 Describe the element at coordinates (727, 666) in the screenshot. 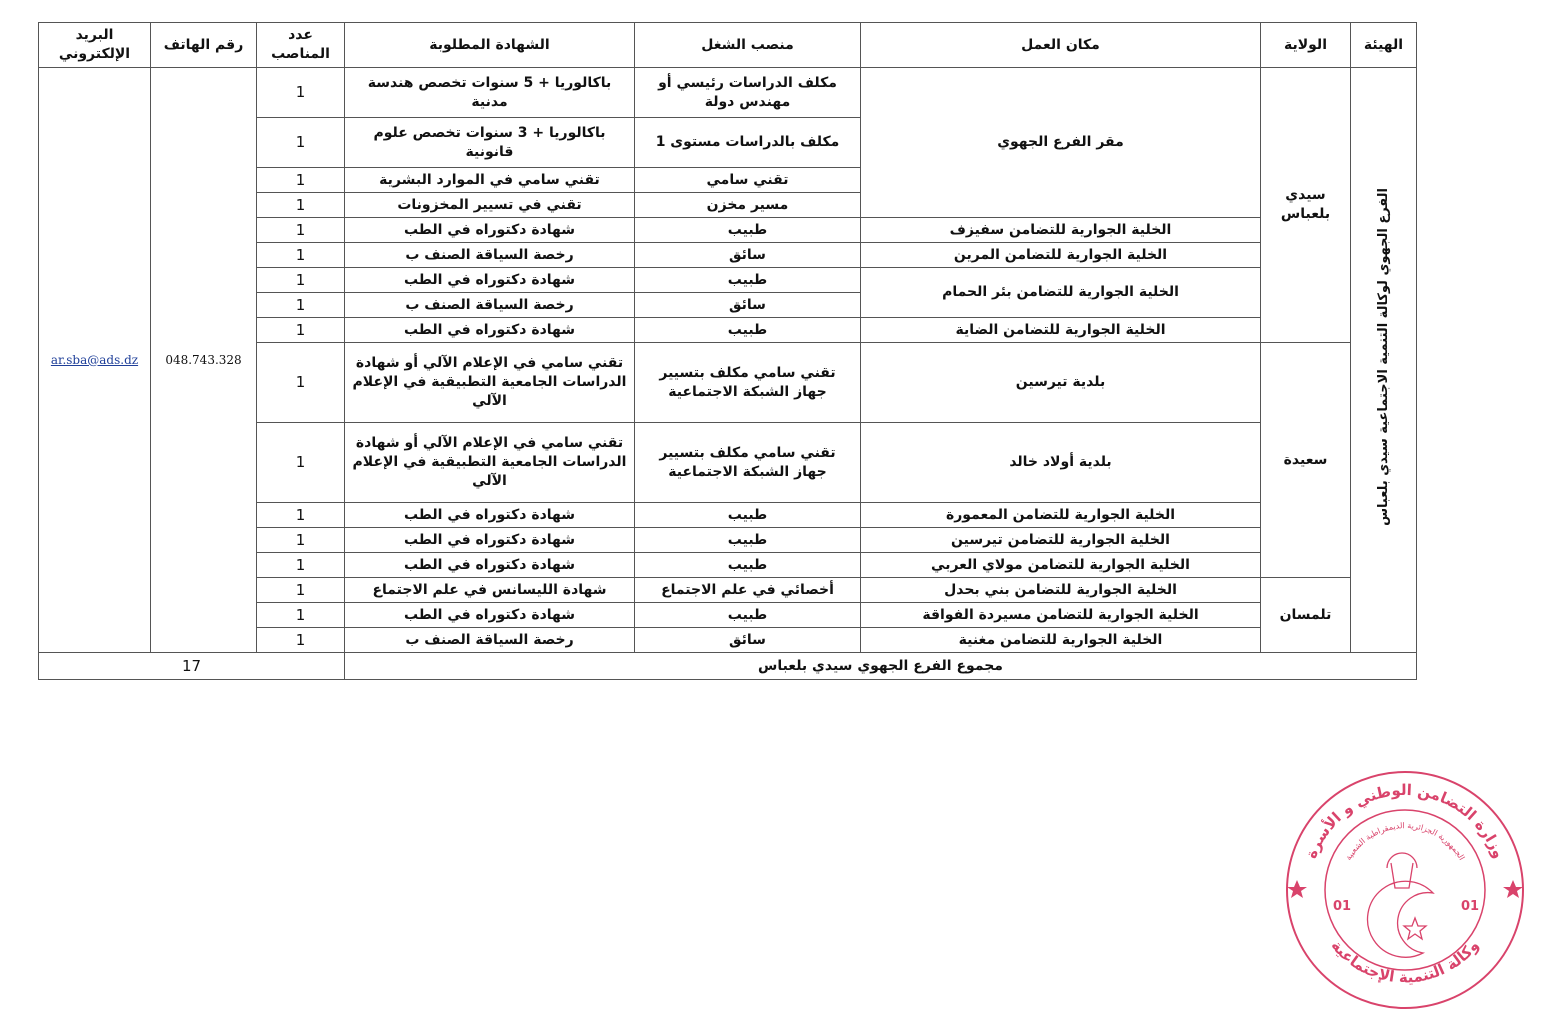

I see `total-row: مجموع الفرع الجهوي سيدي بلعباس 17` at that location.